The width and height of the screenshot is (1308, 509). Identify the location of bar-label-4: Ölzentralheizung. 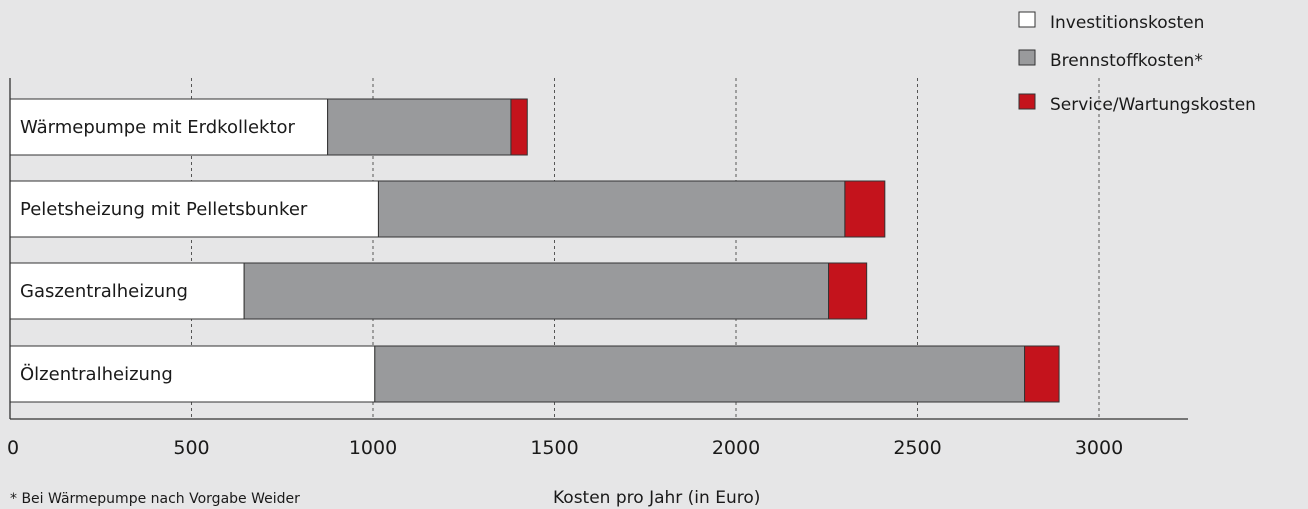
(96, 374).